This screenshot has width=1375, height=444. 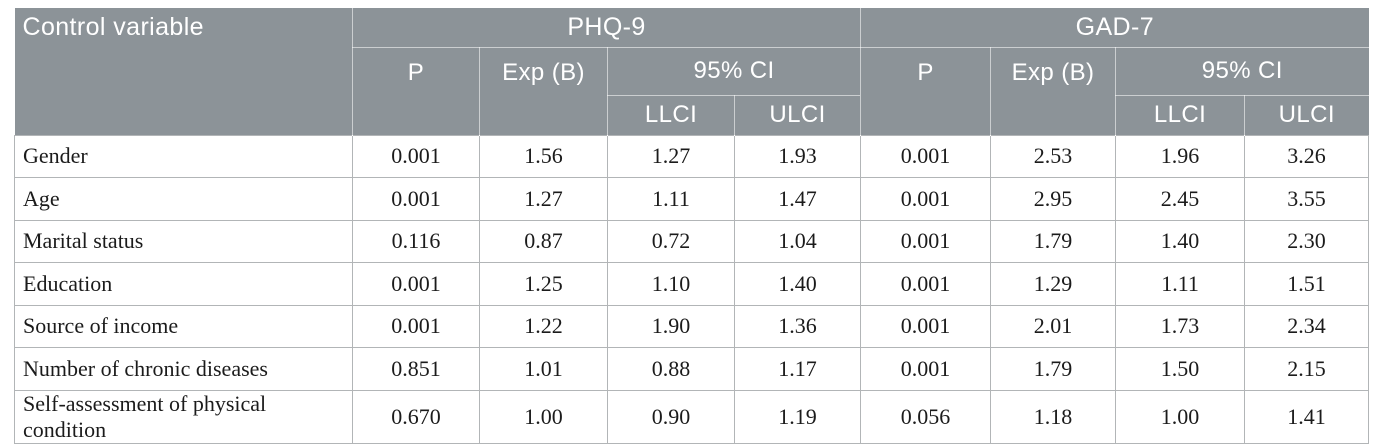 I want to click on cell-gad7-llci: 1.11, so click(x=1180, y=284).